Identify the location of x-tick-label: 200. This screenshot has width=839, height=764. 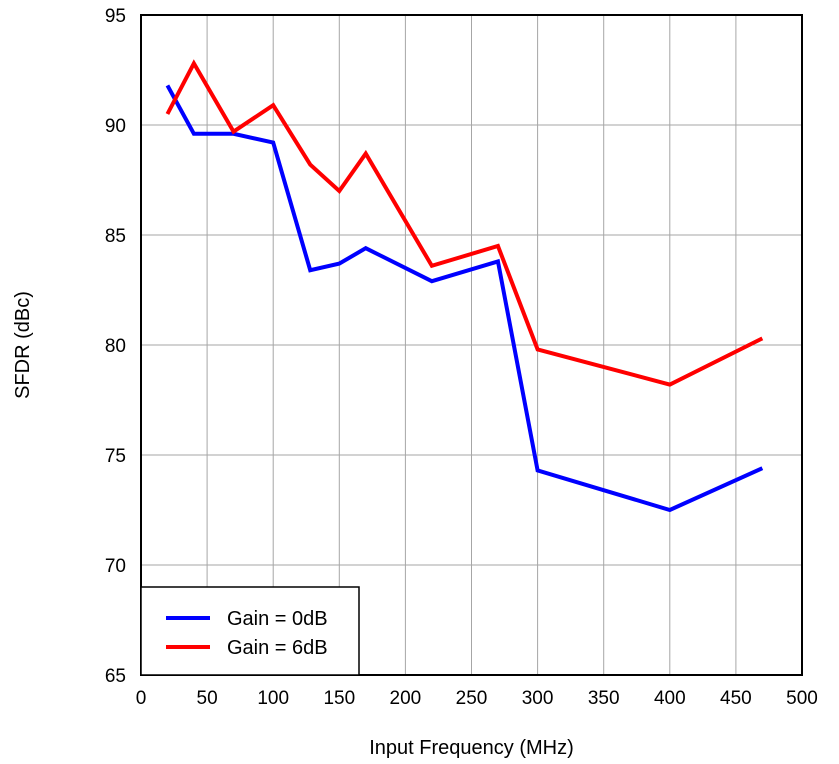
(406, 698).